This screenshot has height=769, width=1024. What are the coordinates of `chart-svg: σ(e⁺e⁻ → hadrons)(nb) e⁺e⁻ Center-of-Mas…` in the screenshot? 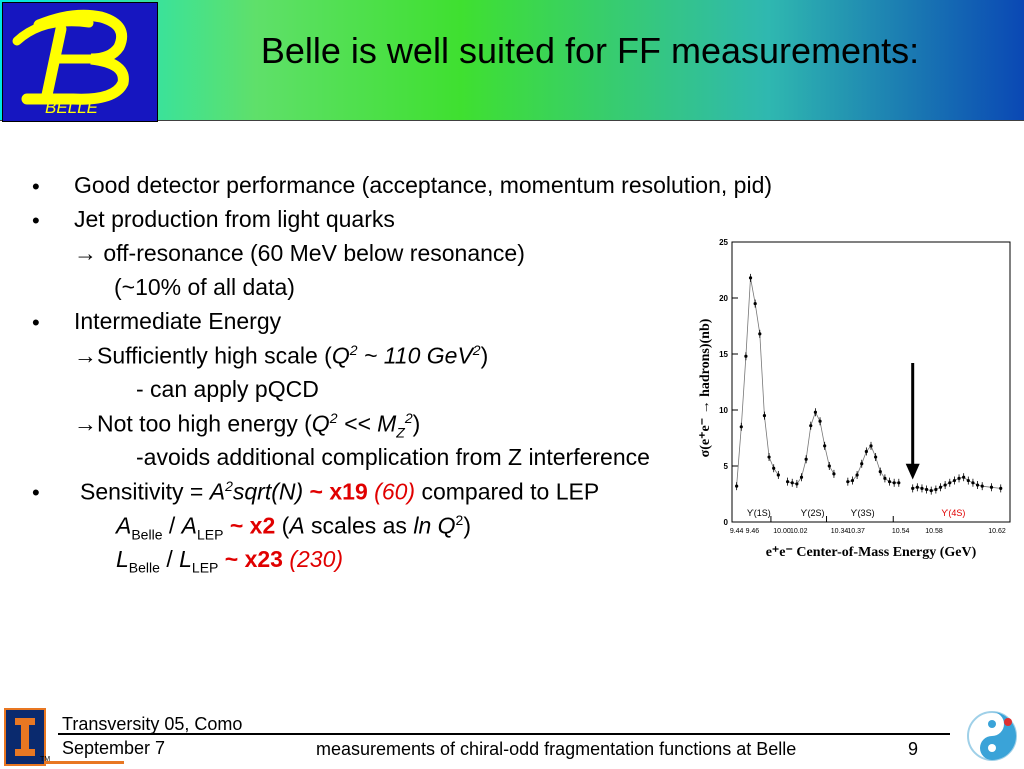 It's located at (854, 399).